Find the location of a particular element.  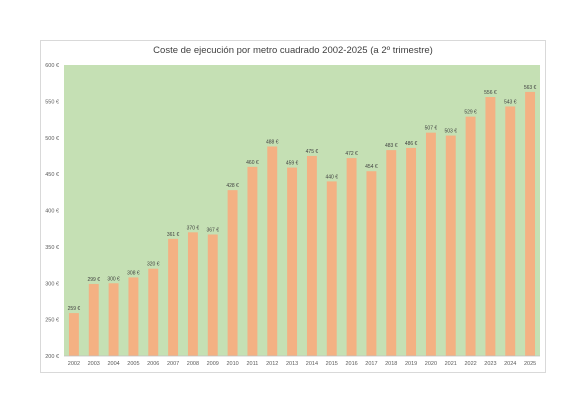

data-label: 361 € is located at coordinates (173, 235).